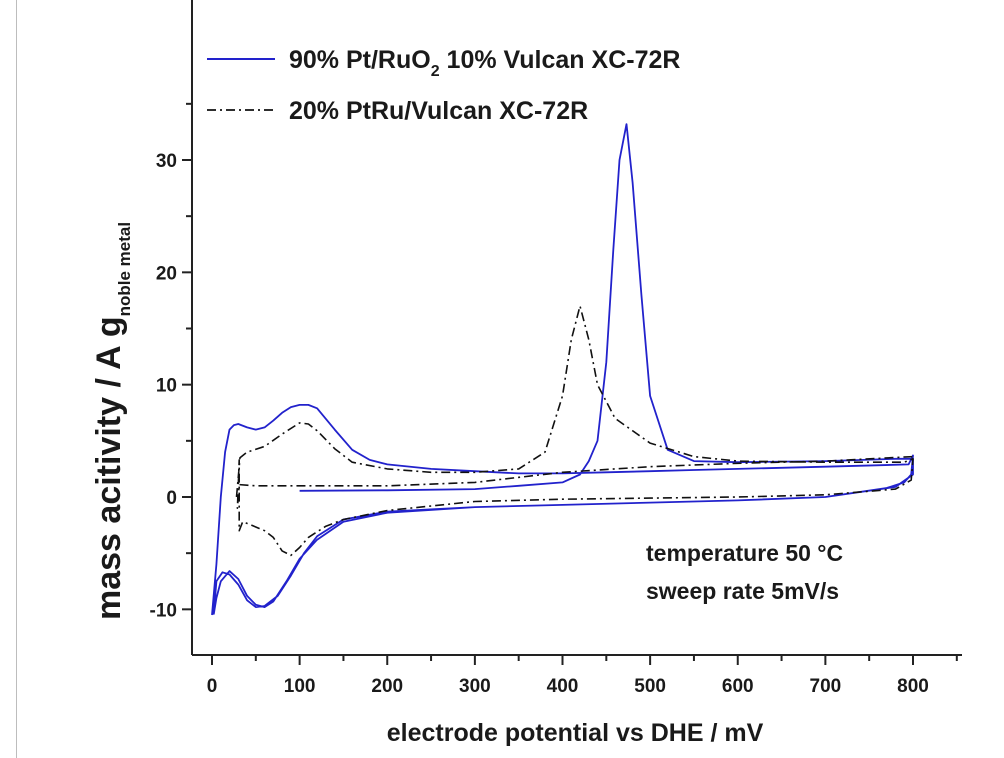  I want to click on y-tick-label: 20, so click(166, 273).